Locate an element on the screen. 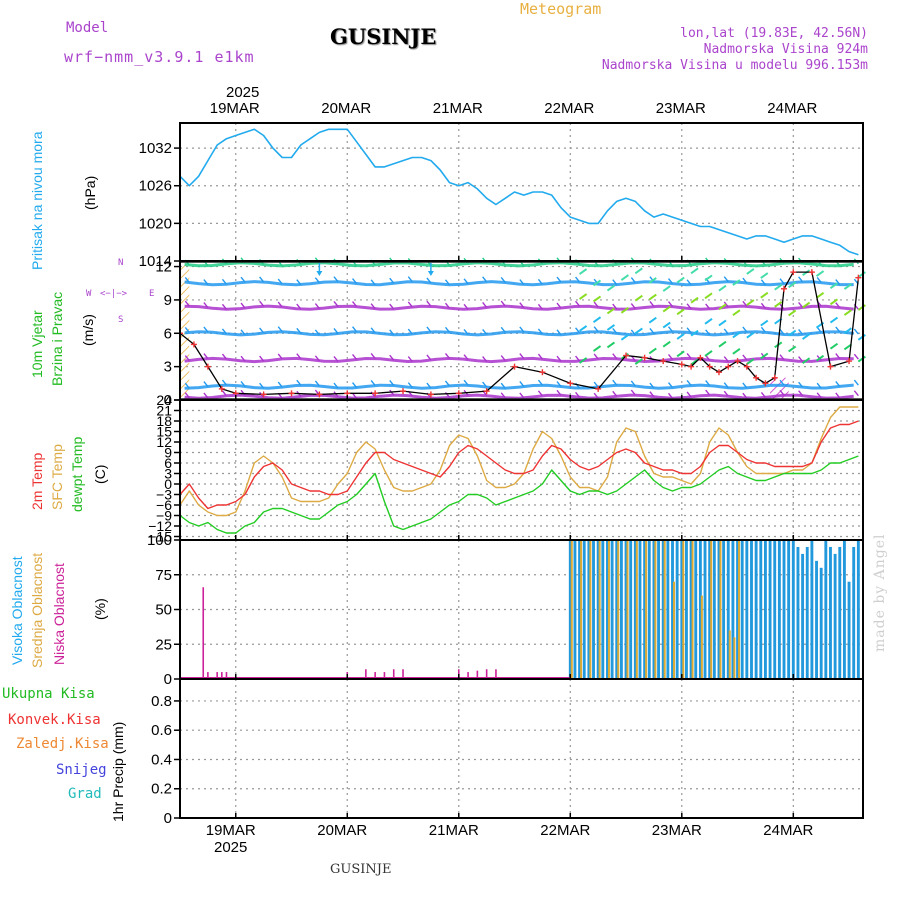 Image resolution: width=900 pixels, height=900 pixels. bottom-day-label: 21MAR is located at coordinates (453, 830).